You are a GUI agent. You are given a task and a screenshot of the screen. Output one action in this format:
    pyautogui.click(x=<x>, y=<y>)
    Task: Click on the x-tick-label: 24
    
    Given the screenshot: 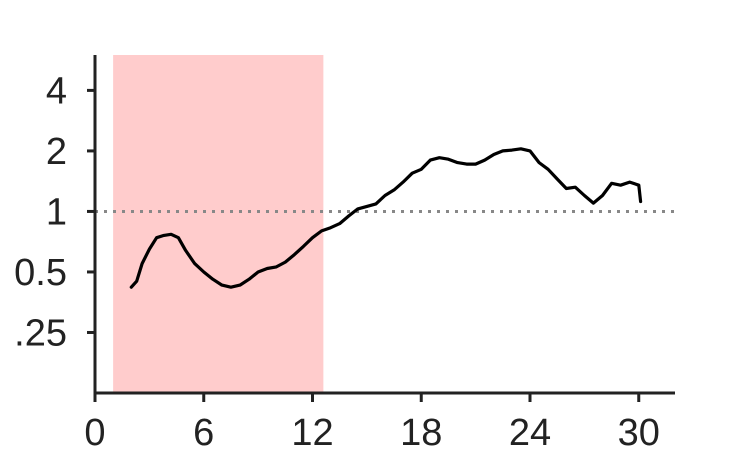 What is the action you would take?
    pyautogui.click(x=530, y=431)
    